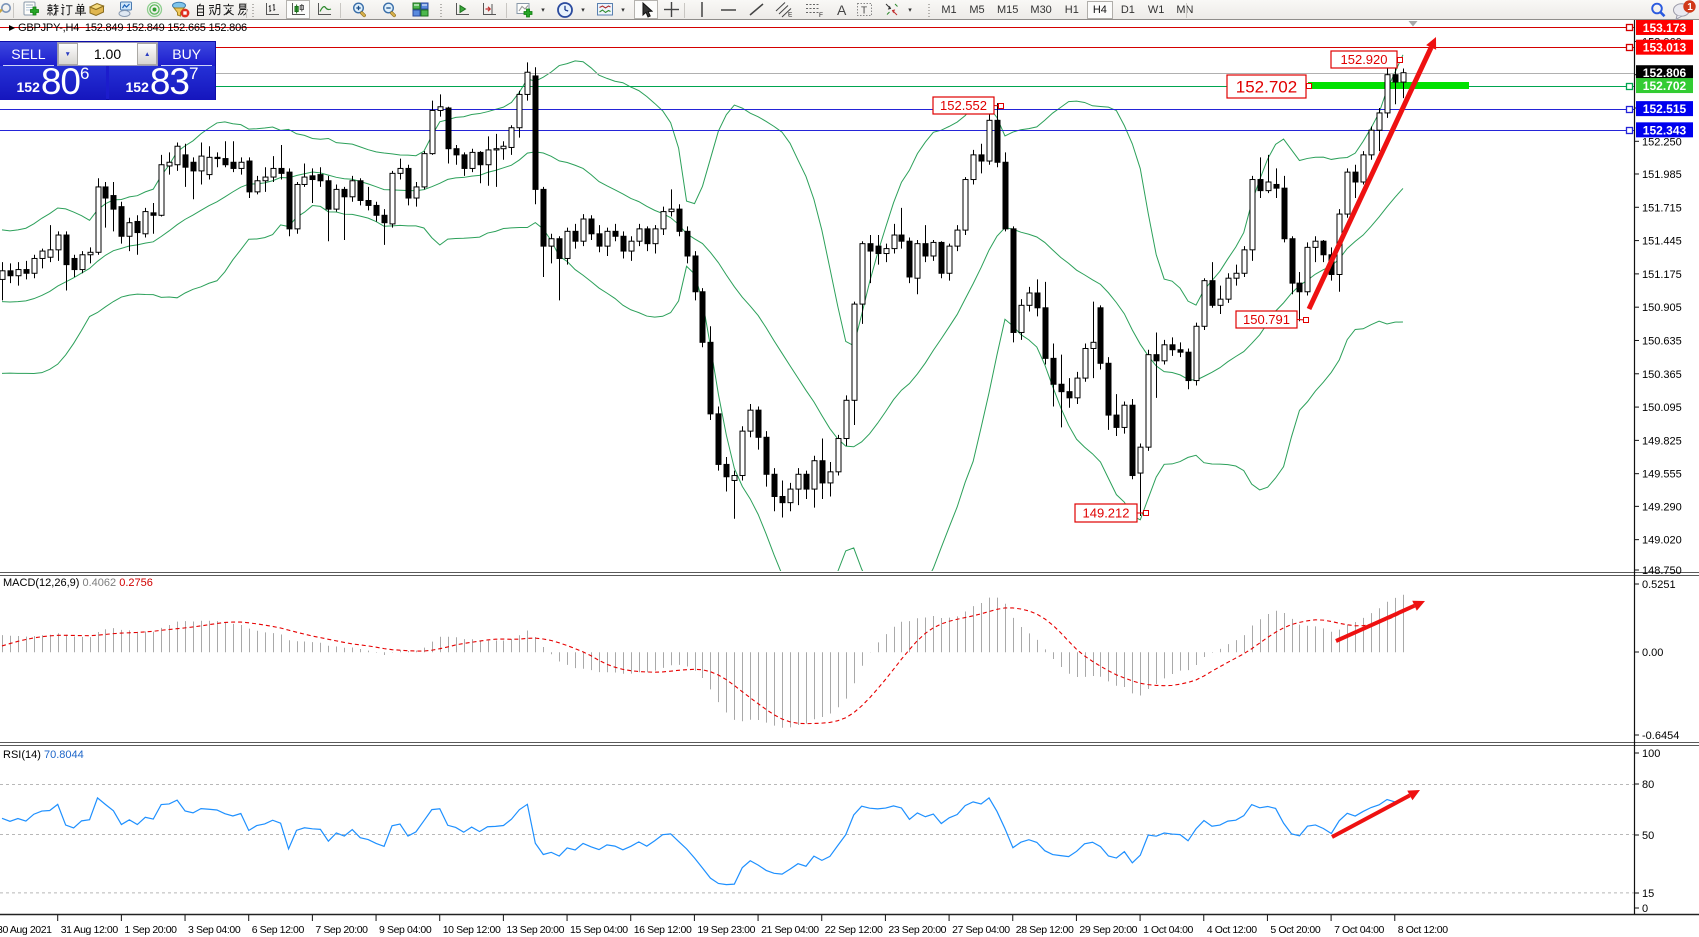 This screenshot has width=1699, height=937. What do you see at coordinates (360, 9) in the screenshot?
I see `zoom-in-icon` at bounding box center [360, 9].